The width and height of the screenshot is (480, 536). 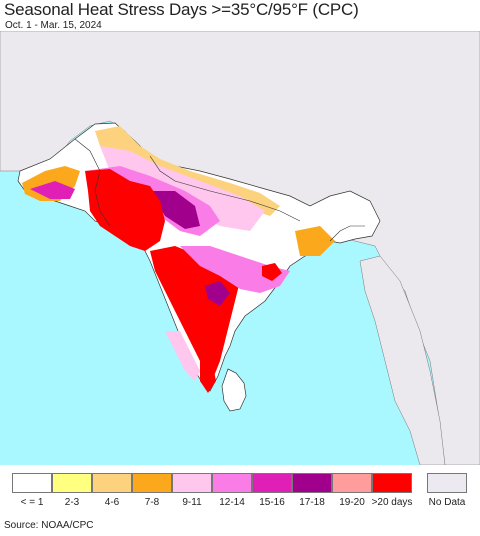 What do you see at coordinates (232, 502) in the screenshot?
I see `legend-label-5: 12-14` at bounding box center [232, 502].